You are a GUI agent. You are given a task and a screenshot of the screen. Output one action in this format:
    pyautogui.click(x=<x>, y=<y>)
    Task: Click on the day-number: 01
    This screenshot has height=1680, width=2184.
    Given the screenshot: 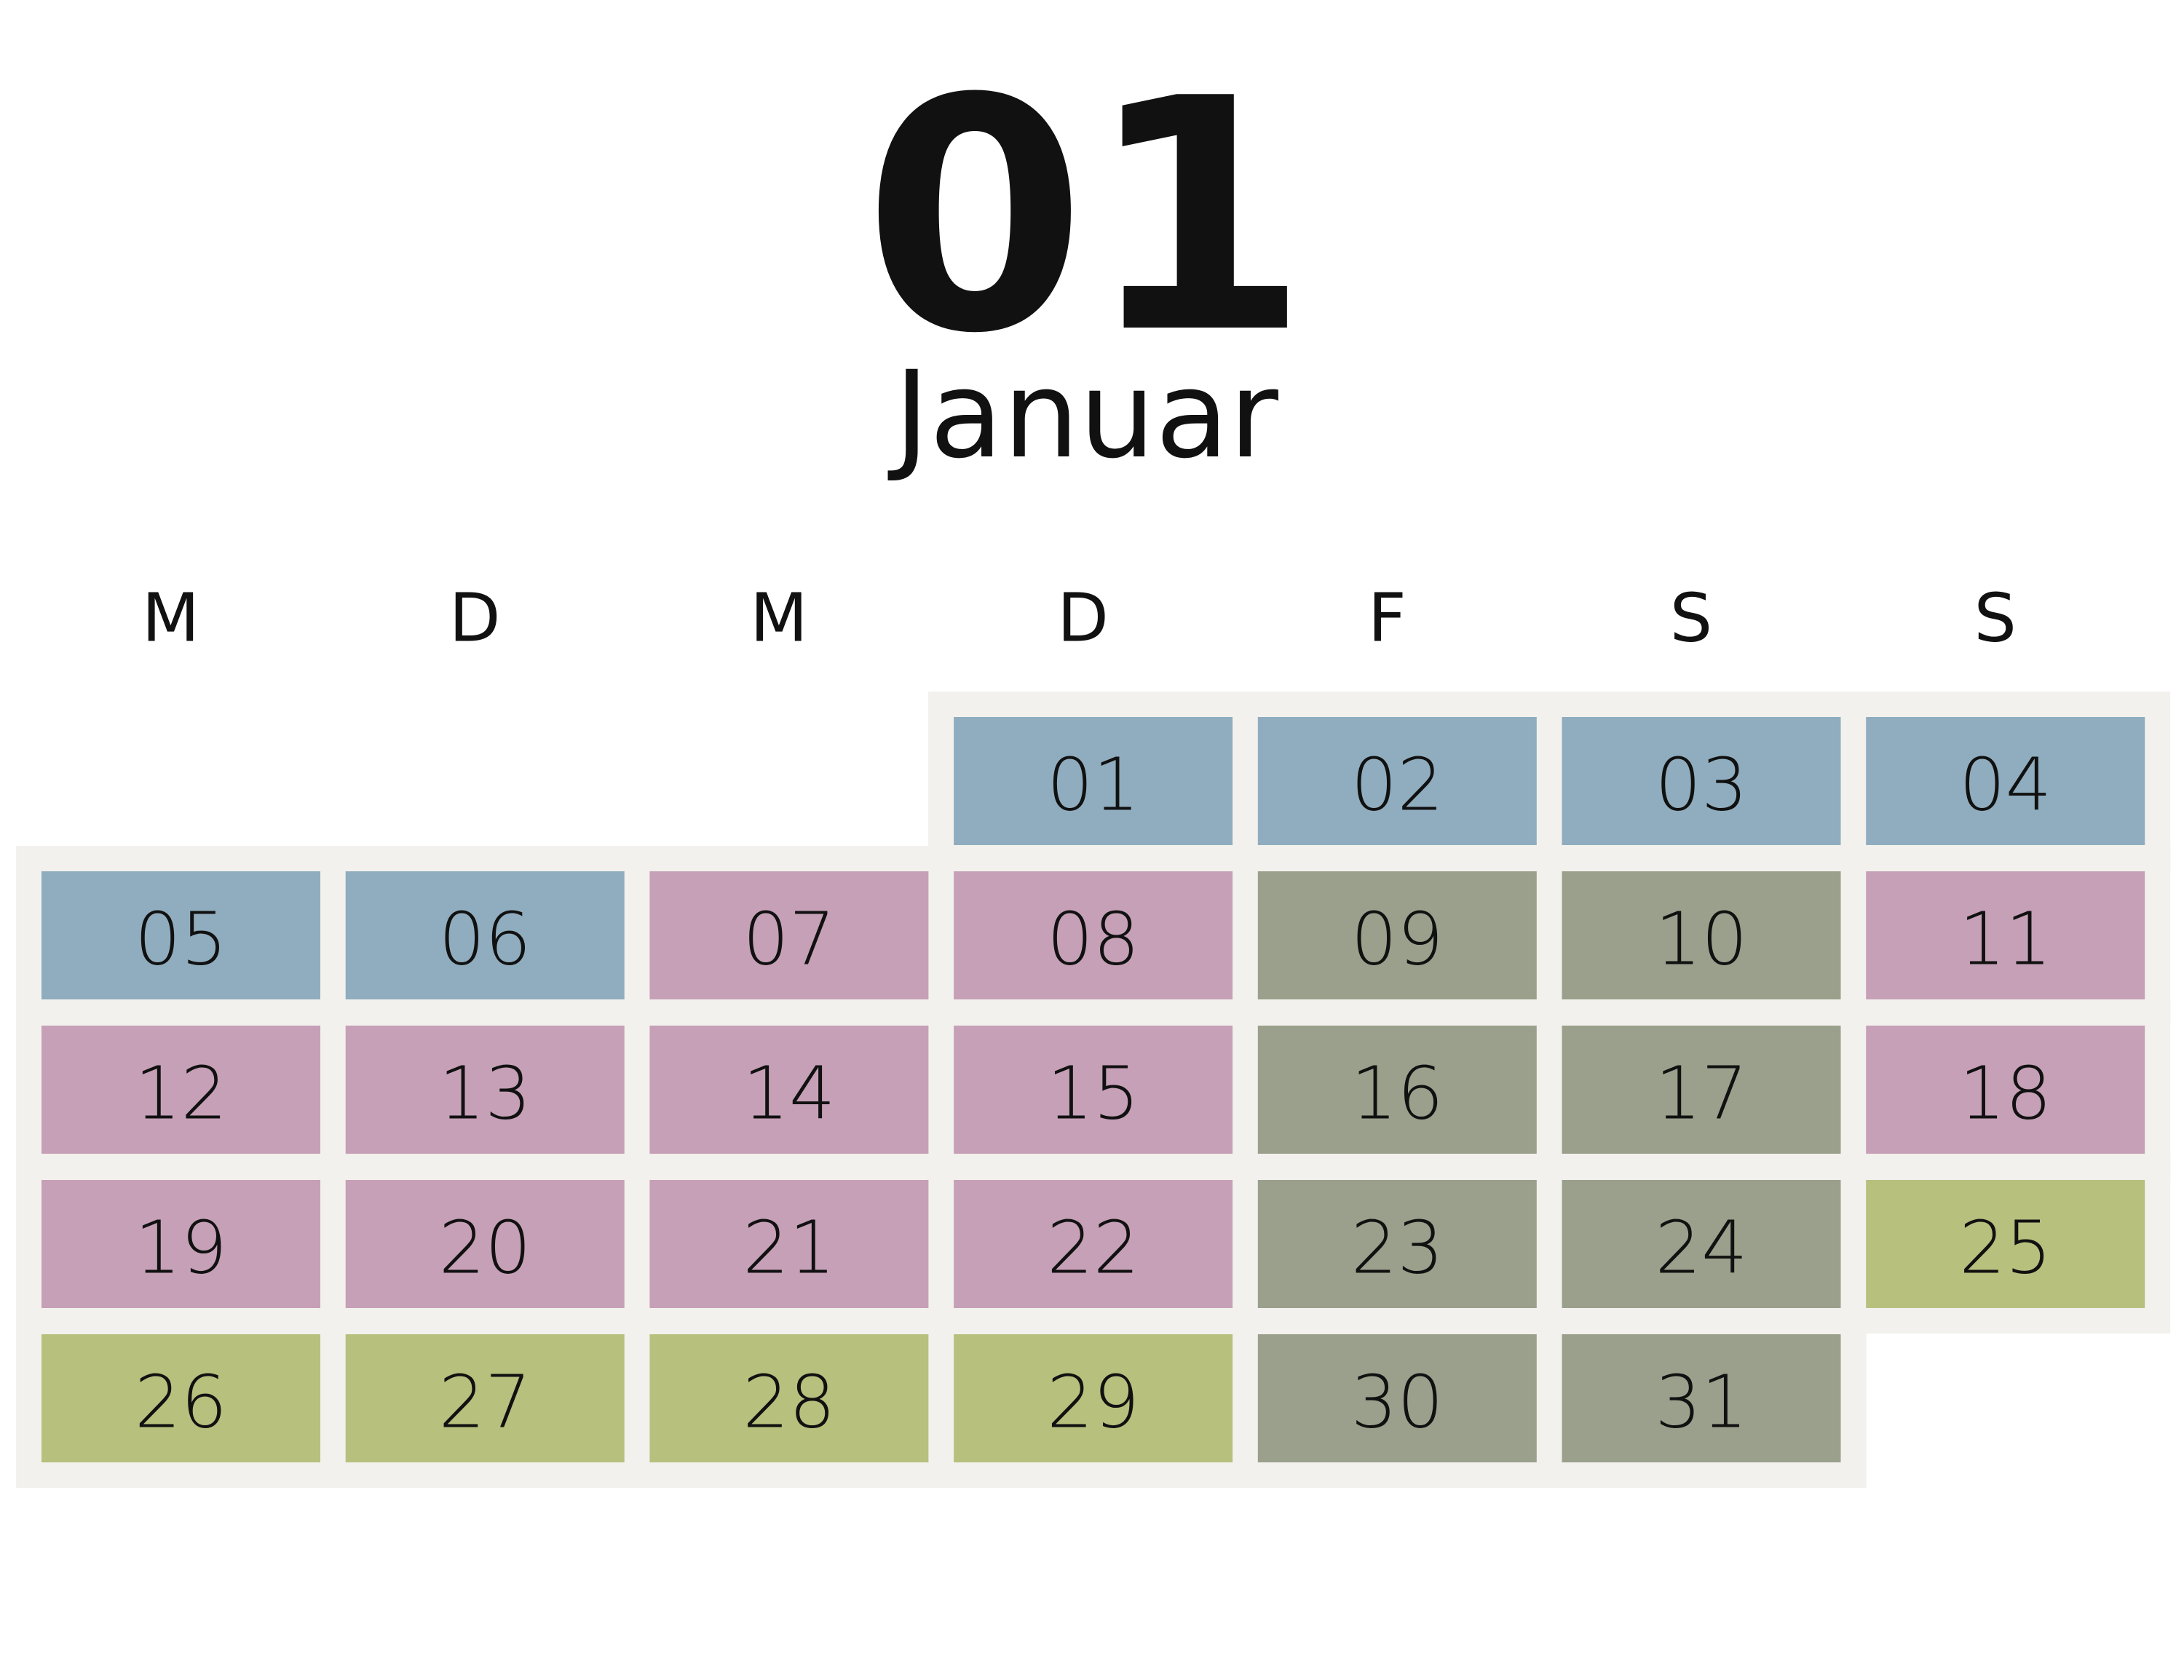 What is the action you would take?
    pyautogui.click(x=1093, y=784)
    